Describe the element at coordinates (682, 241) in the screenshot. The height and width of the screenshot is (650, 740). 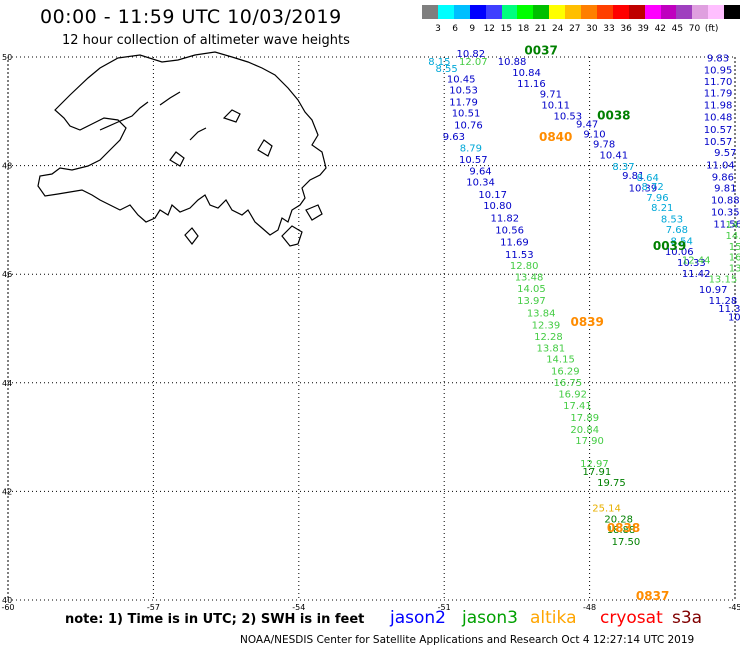
I see `wave-height-value: 8.54` at that location.